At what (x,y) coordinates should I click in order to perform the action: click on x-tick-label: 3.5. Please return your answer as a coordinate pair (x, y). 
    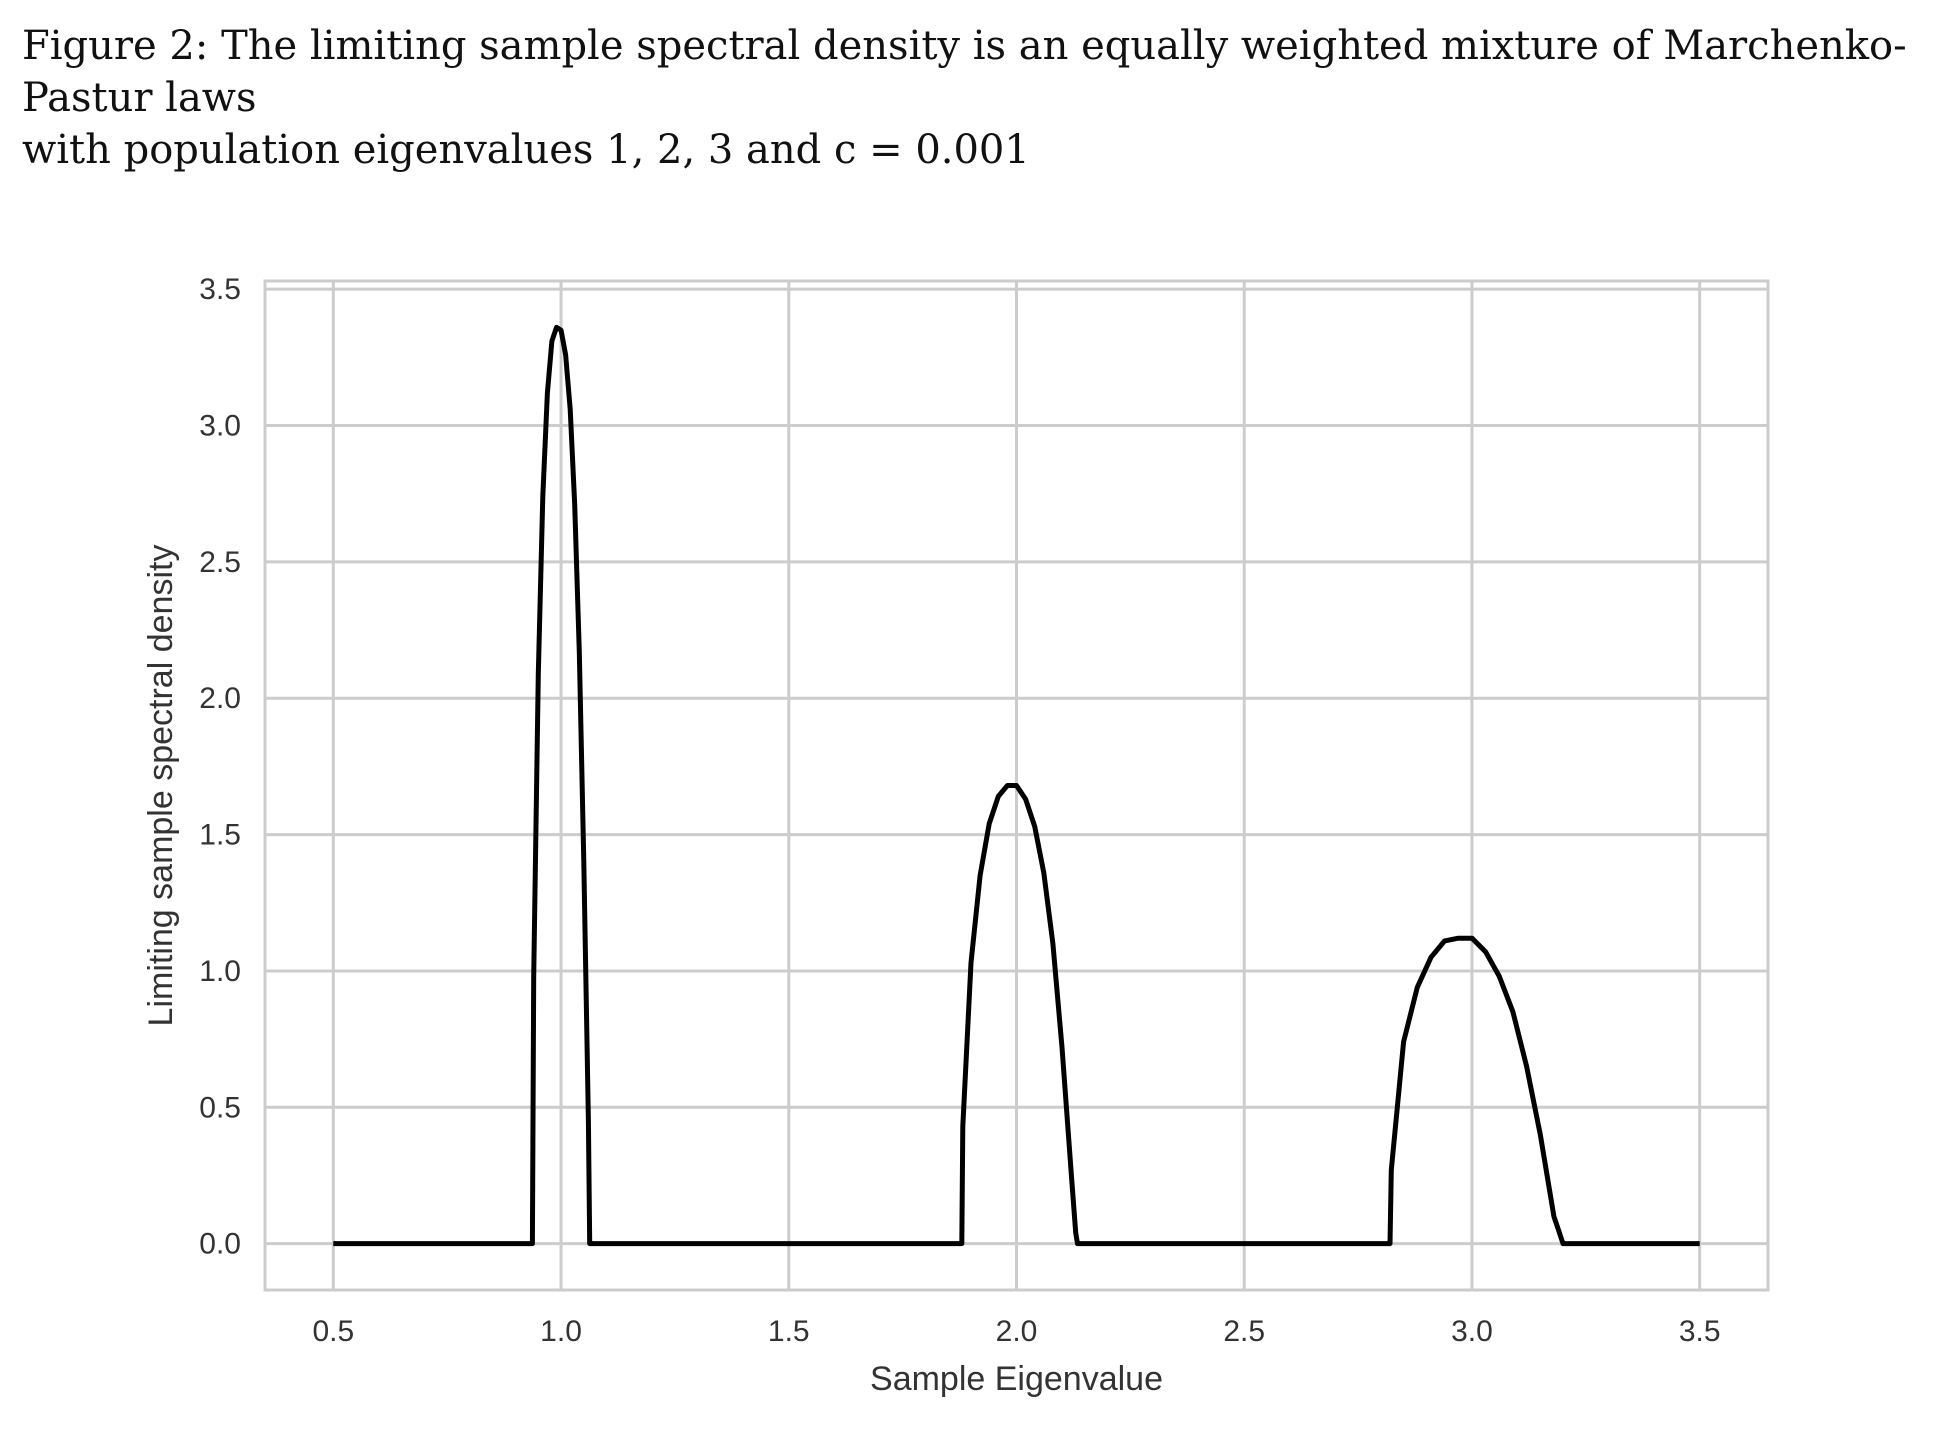
    Looking at the image, I should click on (1700, 1331).